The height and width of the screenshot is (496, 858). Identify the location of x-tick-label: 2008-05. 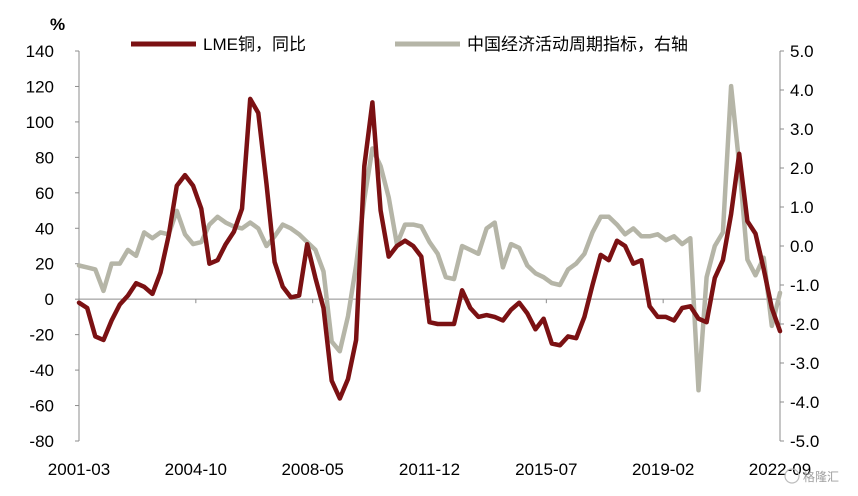
(312, 469).